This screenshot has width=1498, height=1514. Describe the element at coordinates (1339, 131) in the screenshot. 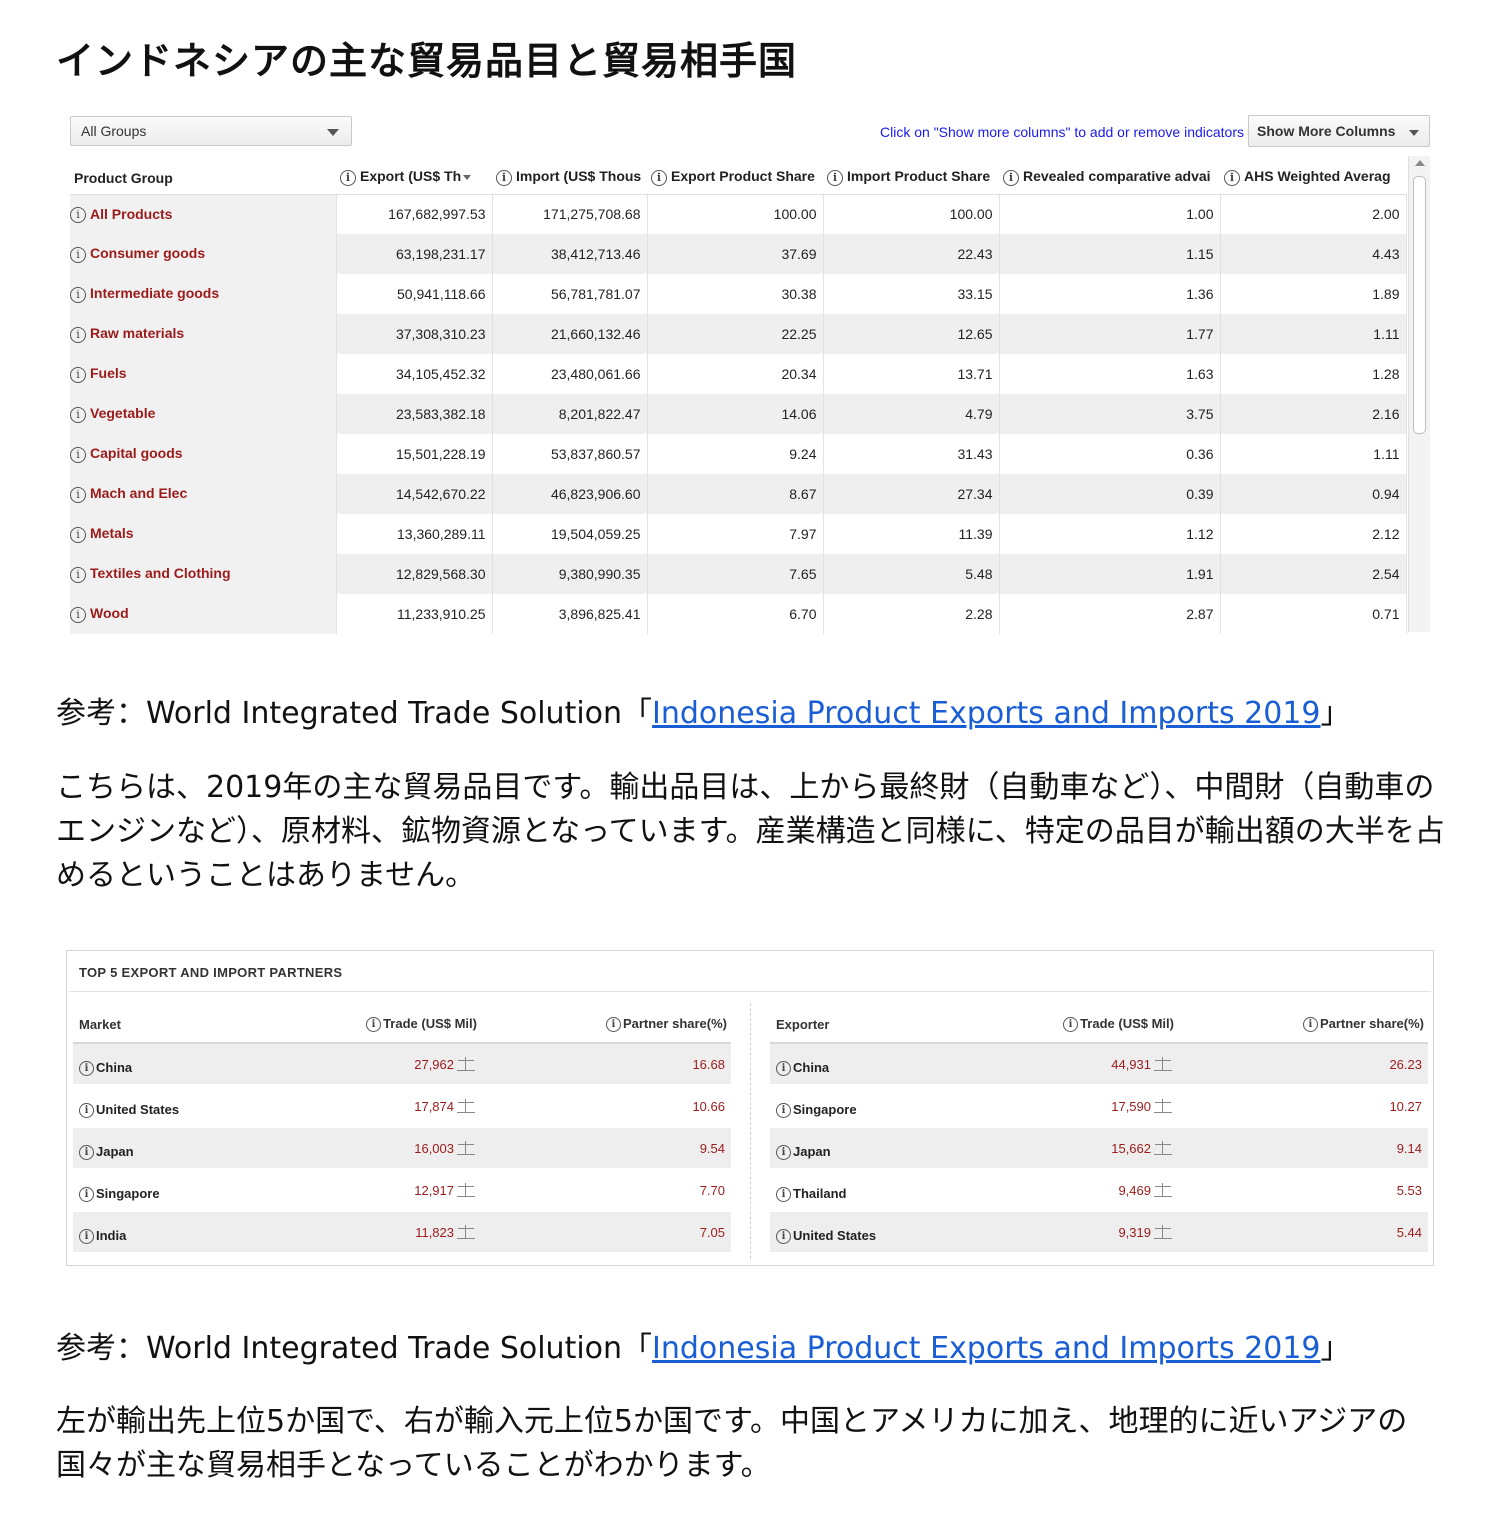

I see `show-more-columns-button: Show More Columns` at that location.